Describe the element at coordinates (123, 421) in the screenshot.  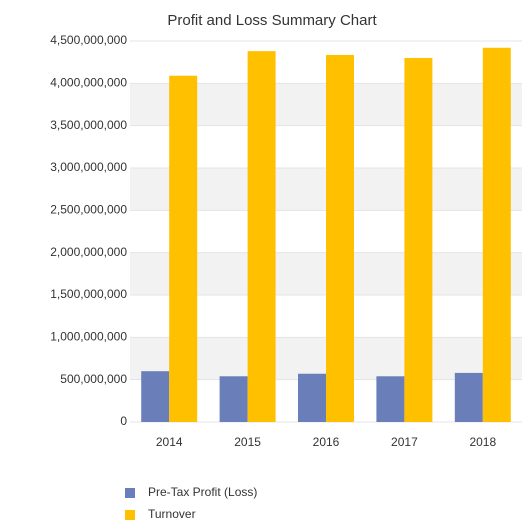
I see `y-tick-label: 0` at that location.